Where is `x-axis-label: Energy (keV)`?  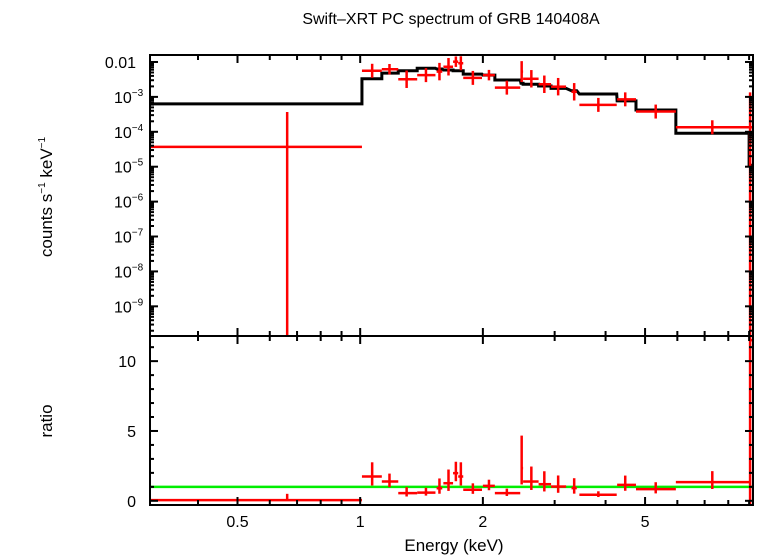 x-axis-label: Energy (keV) is located at coordinates (453, 545).